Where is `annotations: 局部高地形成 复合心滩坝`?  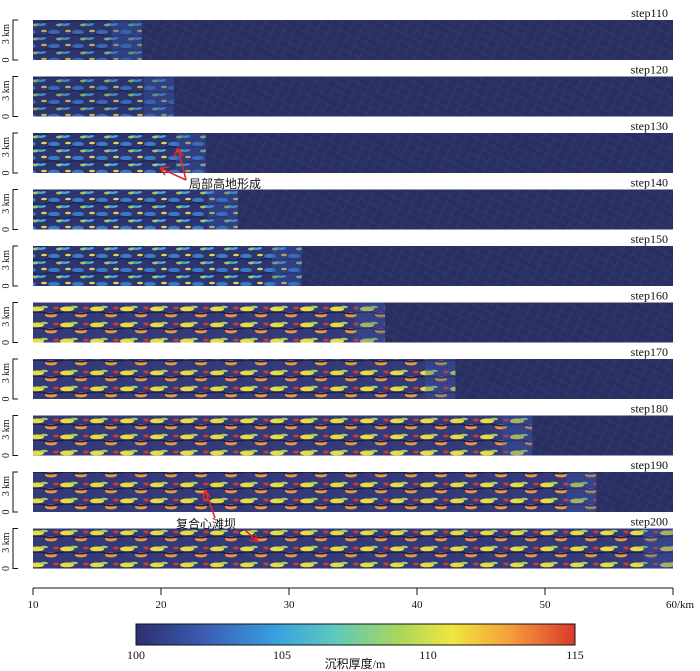
annotations: 局部高地形成 复合心滩坝 is located at coordinates (210, 345).